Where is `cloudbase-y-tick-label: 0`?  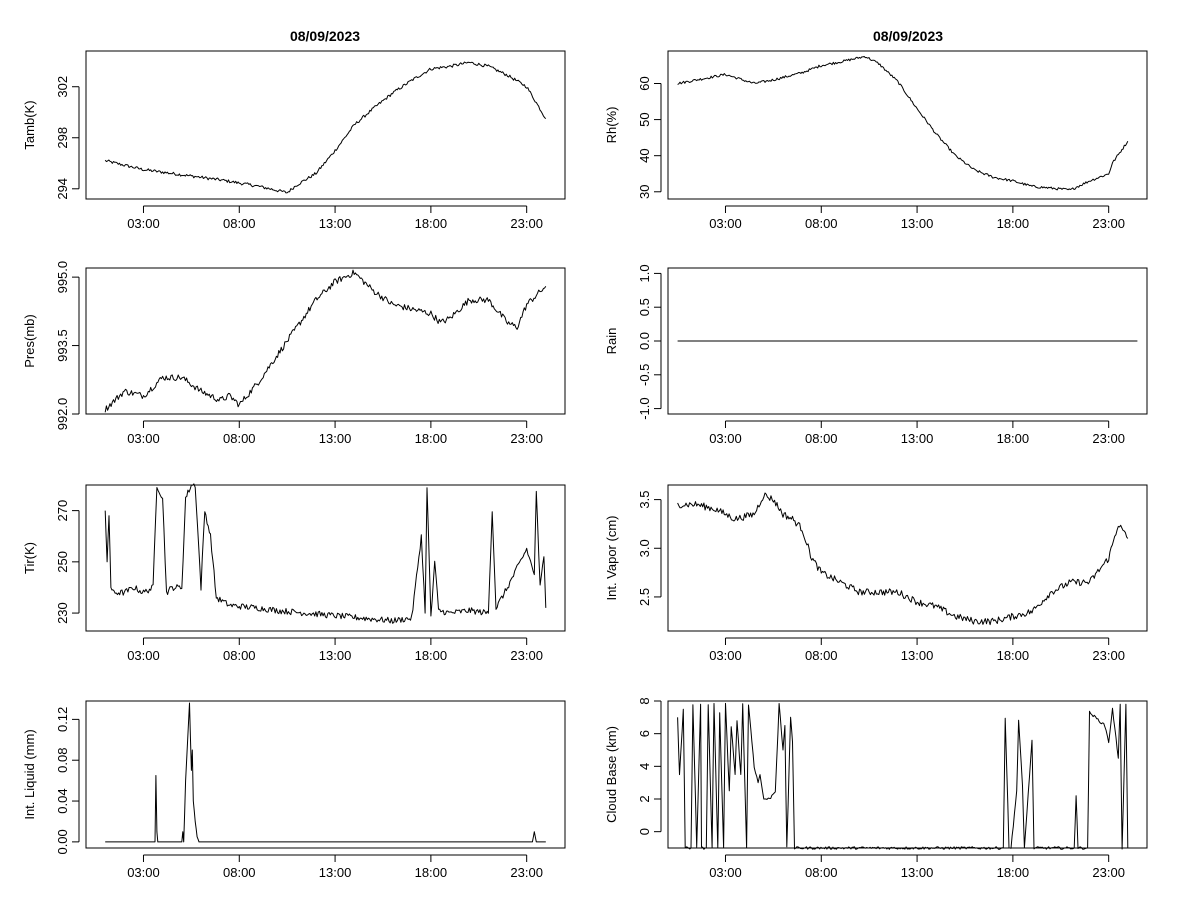 cloudbase-y-tick-label: 0 is located at coordinates (644, 831).